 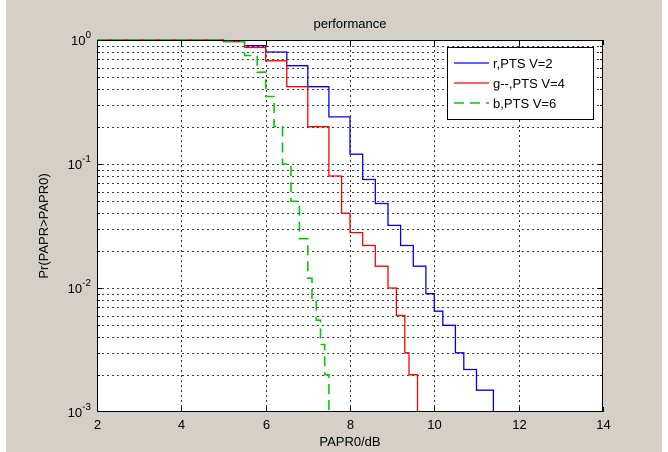 I want to click on legend: r,PTS V=2 g--,PTS V=4 b,PTS V=6, so click(x=520, y=83).